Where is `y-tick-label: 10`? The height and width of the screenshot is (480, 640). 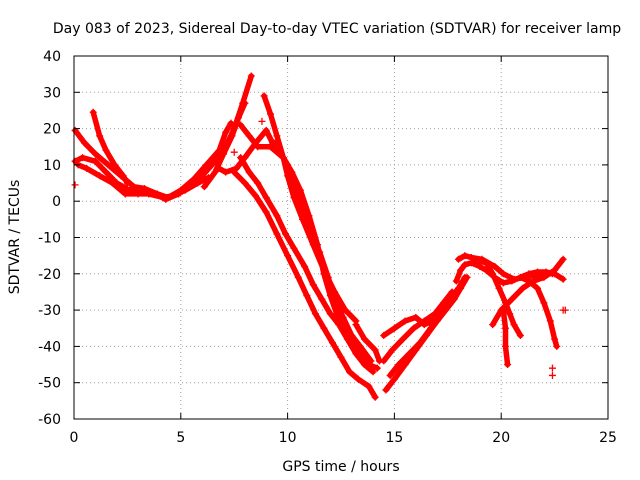
y-tick-label: 10 is located at coordinates (52, 166).